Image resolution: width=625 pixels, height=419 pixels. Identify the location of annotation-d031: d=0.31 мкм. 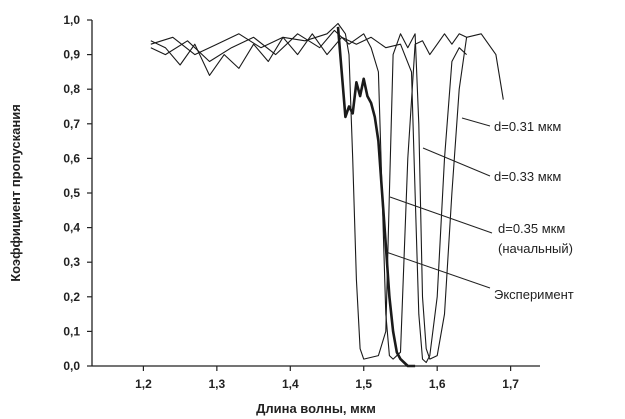
(527, 126).